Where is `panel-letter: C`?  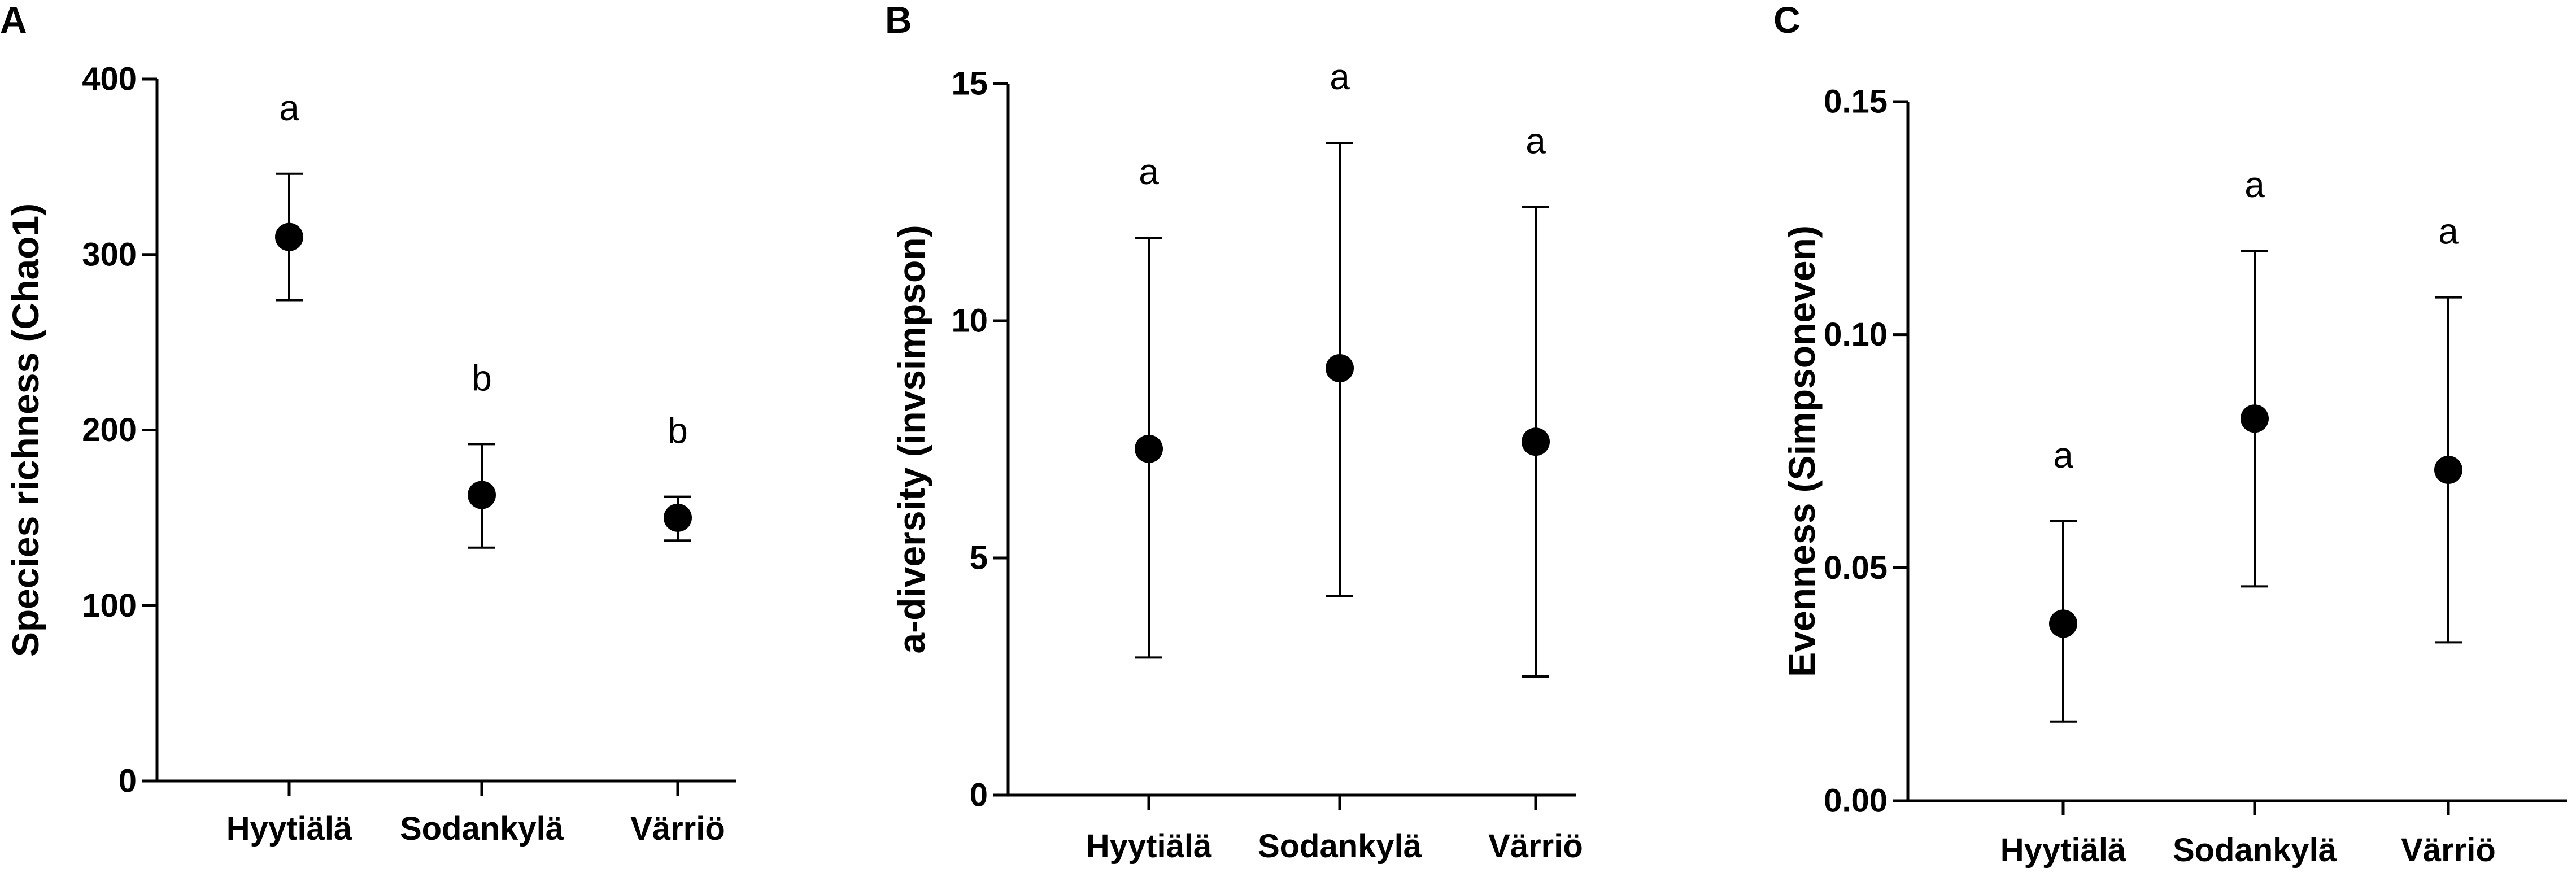 panel-letter: C is located at coordinates (1787, 20).